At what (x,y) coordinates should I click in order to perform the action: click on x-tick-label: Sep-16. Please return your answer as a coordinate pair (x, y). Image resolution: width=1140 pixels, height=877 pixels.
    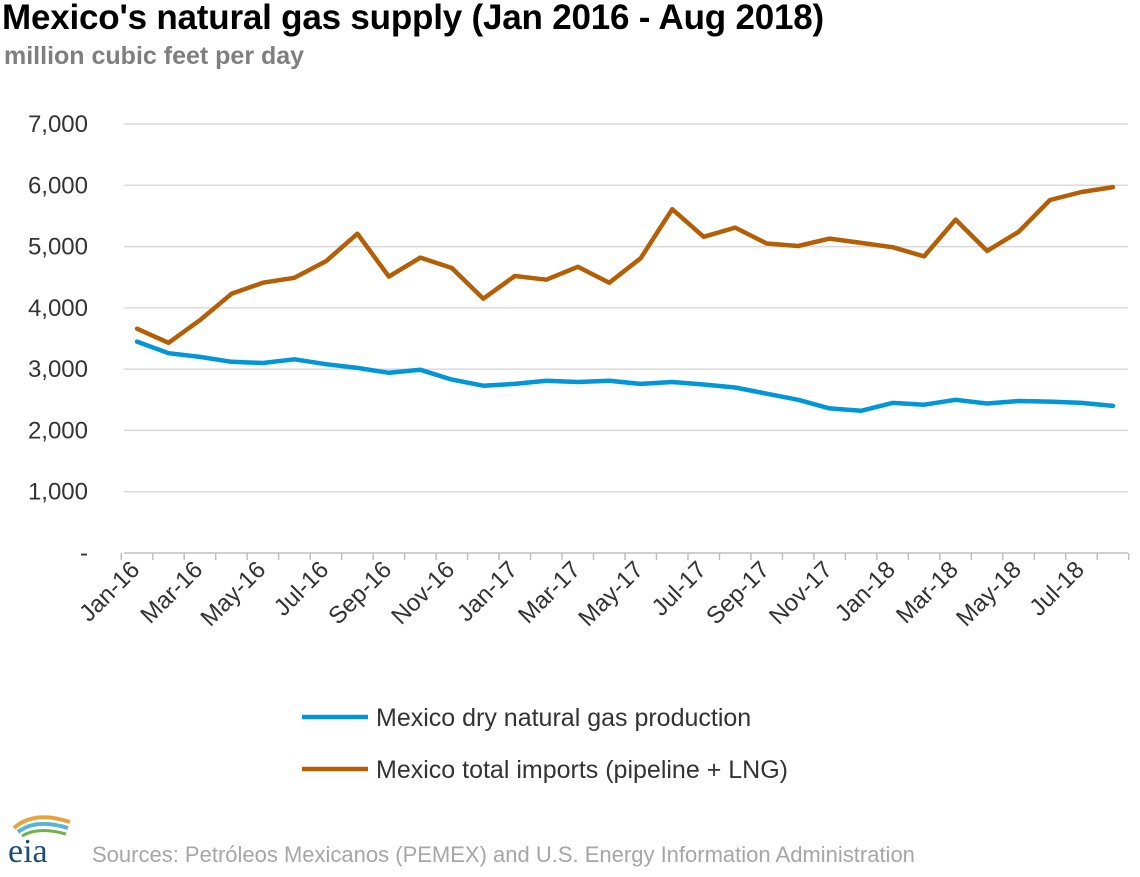
    Looking at the image, I should click on (360, 593).